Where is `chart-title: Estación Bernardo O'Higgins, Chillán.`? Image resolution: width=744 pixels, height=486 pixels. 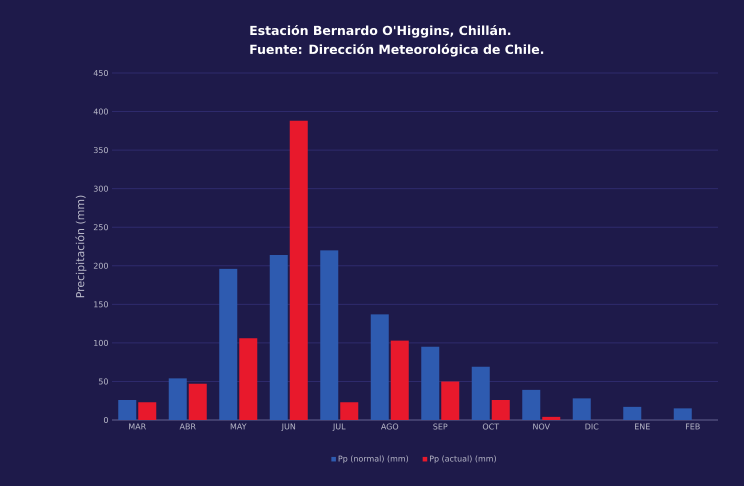 chart-title: Estación Bernardo O'Higgins, Chillán. is located at coordinates (380, 31).